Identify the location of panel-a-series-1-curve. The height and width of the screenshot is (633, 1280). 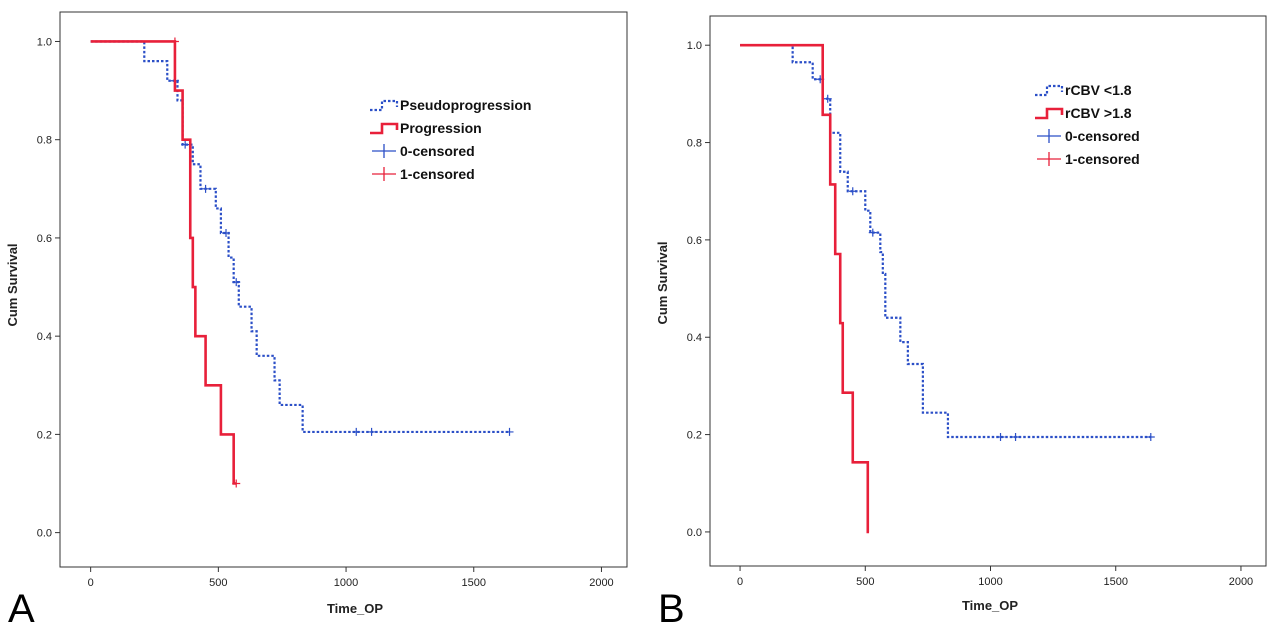
(163, 262).